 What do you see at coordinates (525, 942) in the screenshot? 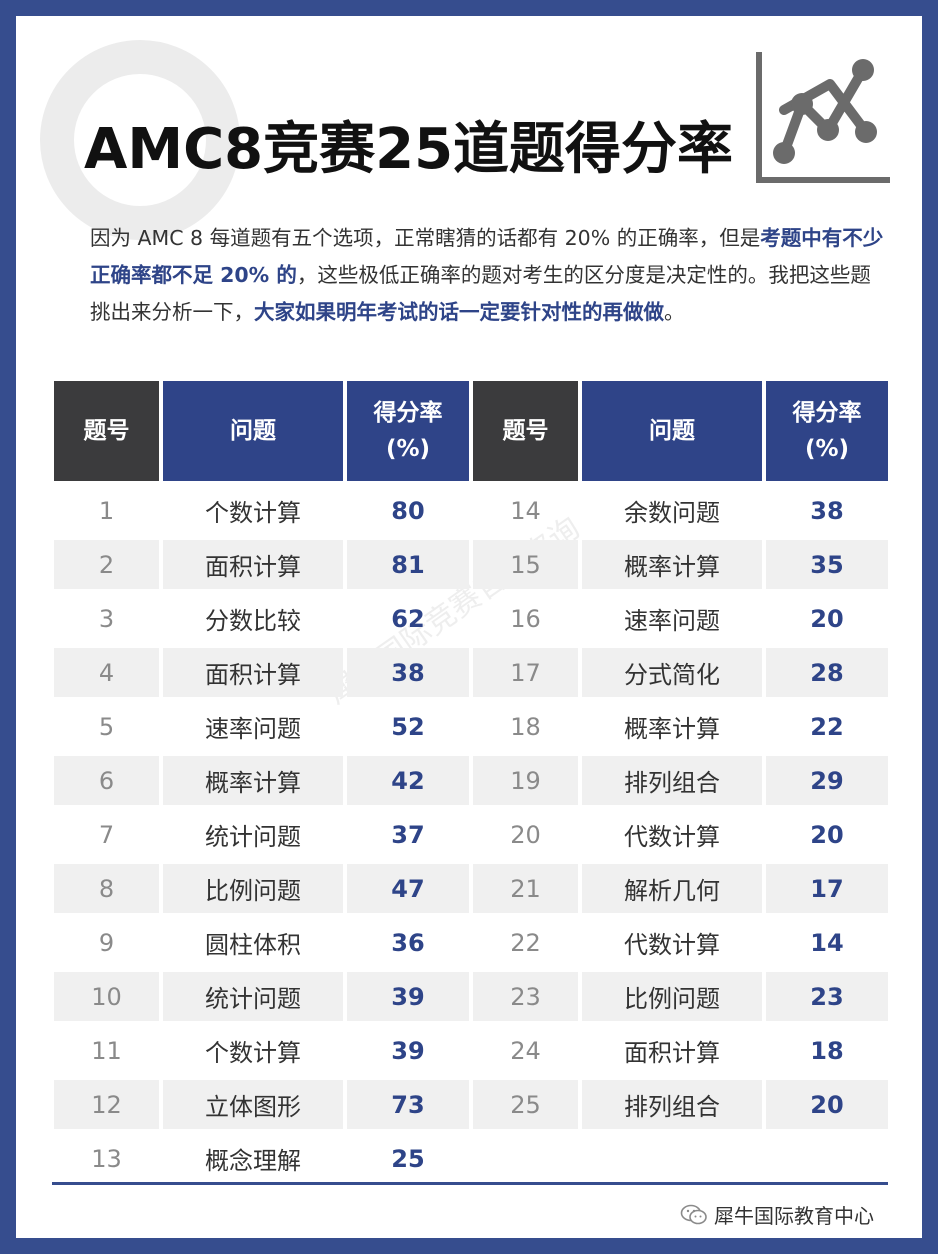
I see `cell-num: 22` at bounding box center [525, 942].